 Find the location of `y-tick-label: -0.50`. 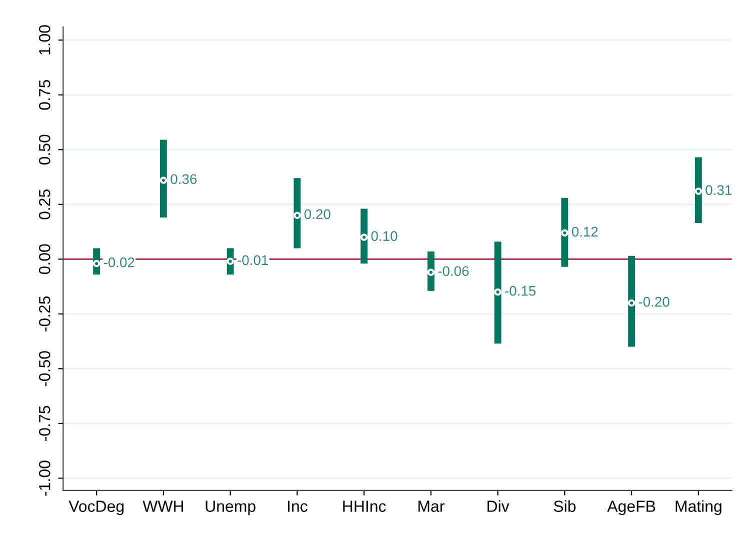

y-tick-label: -0.50 is located at coordinates (44, 368).